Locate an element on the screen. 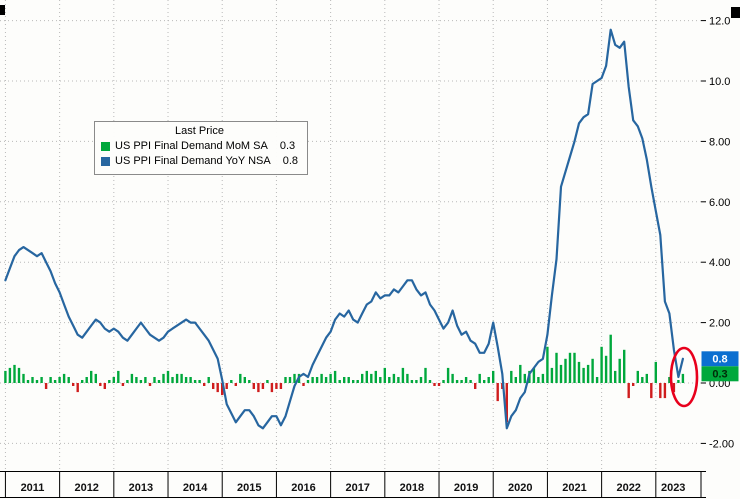 Image resolution: width=740 pixels, height=499 pixels. yoy-last-badge is located at coordinates (720, 359).